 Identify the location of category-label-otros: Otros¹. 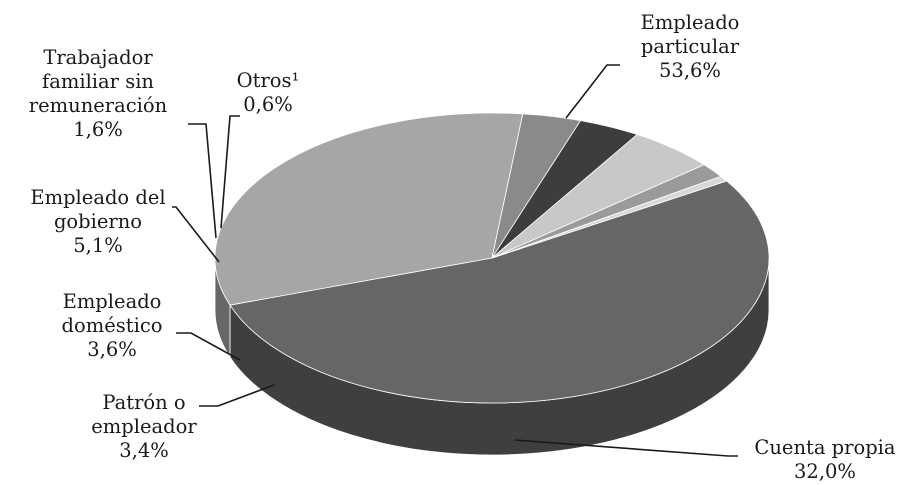
(268, 80).